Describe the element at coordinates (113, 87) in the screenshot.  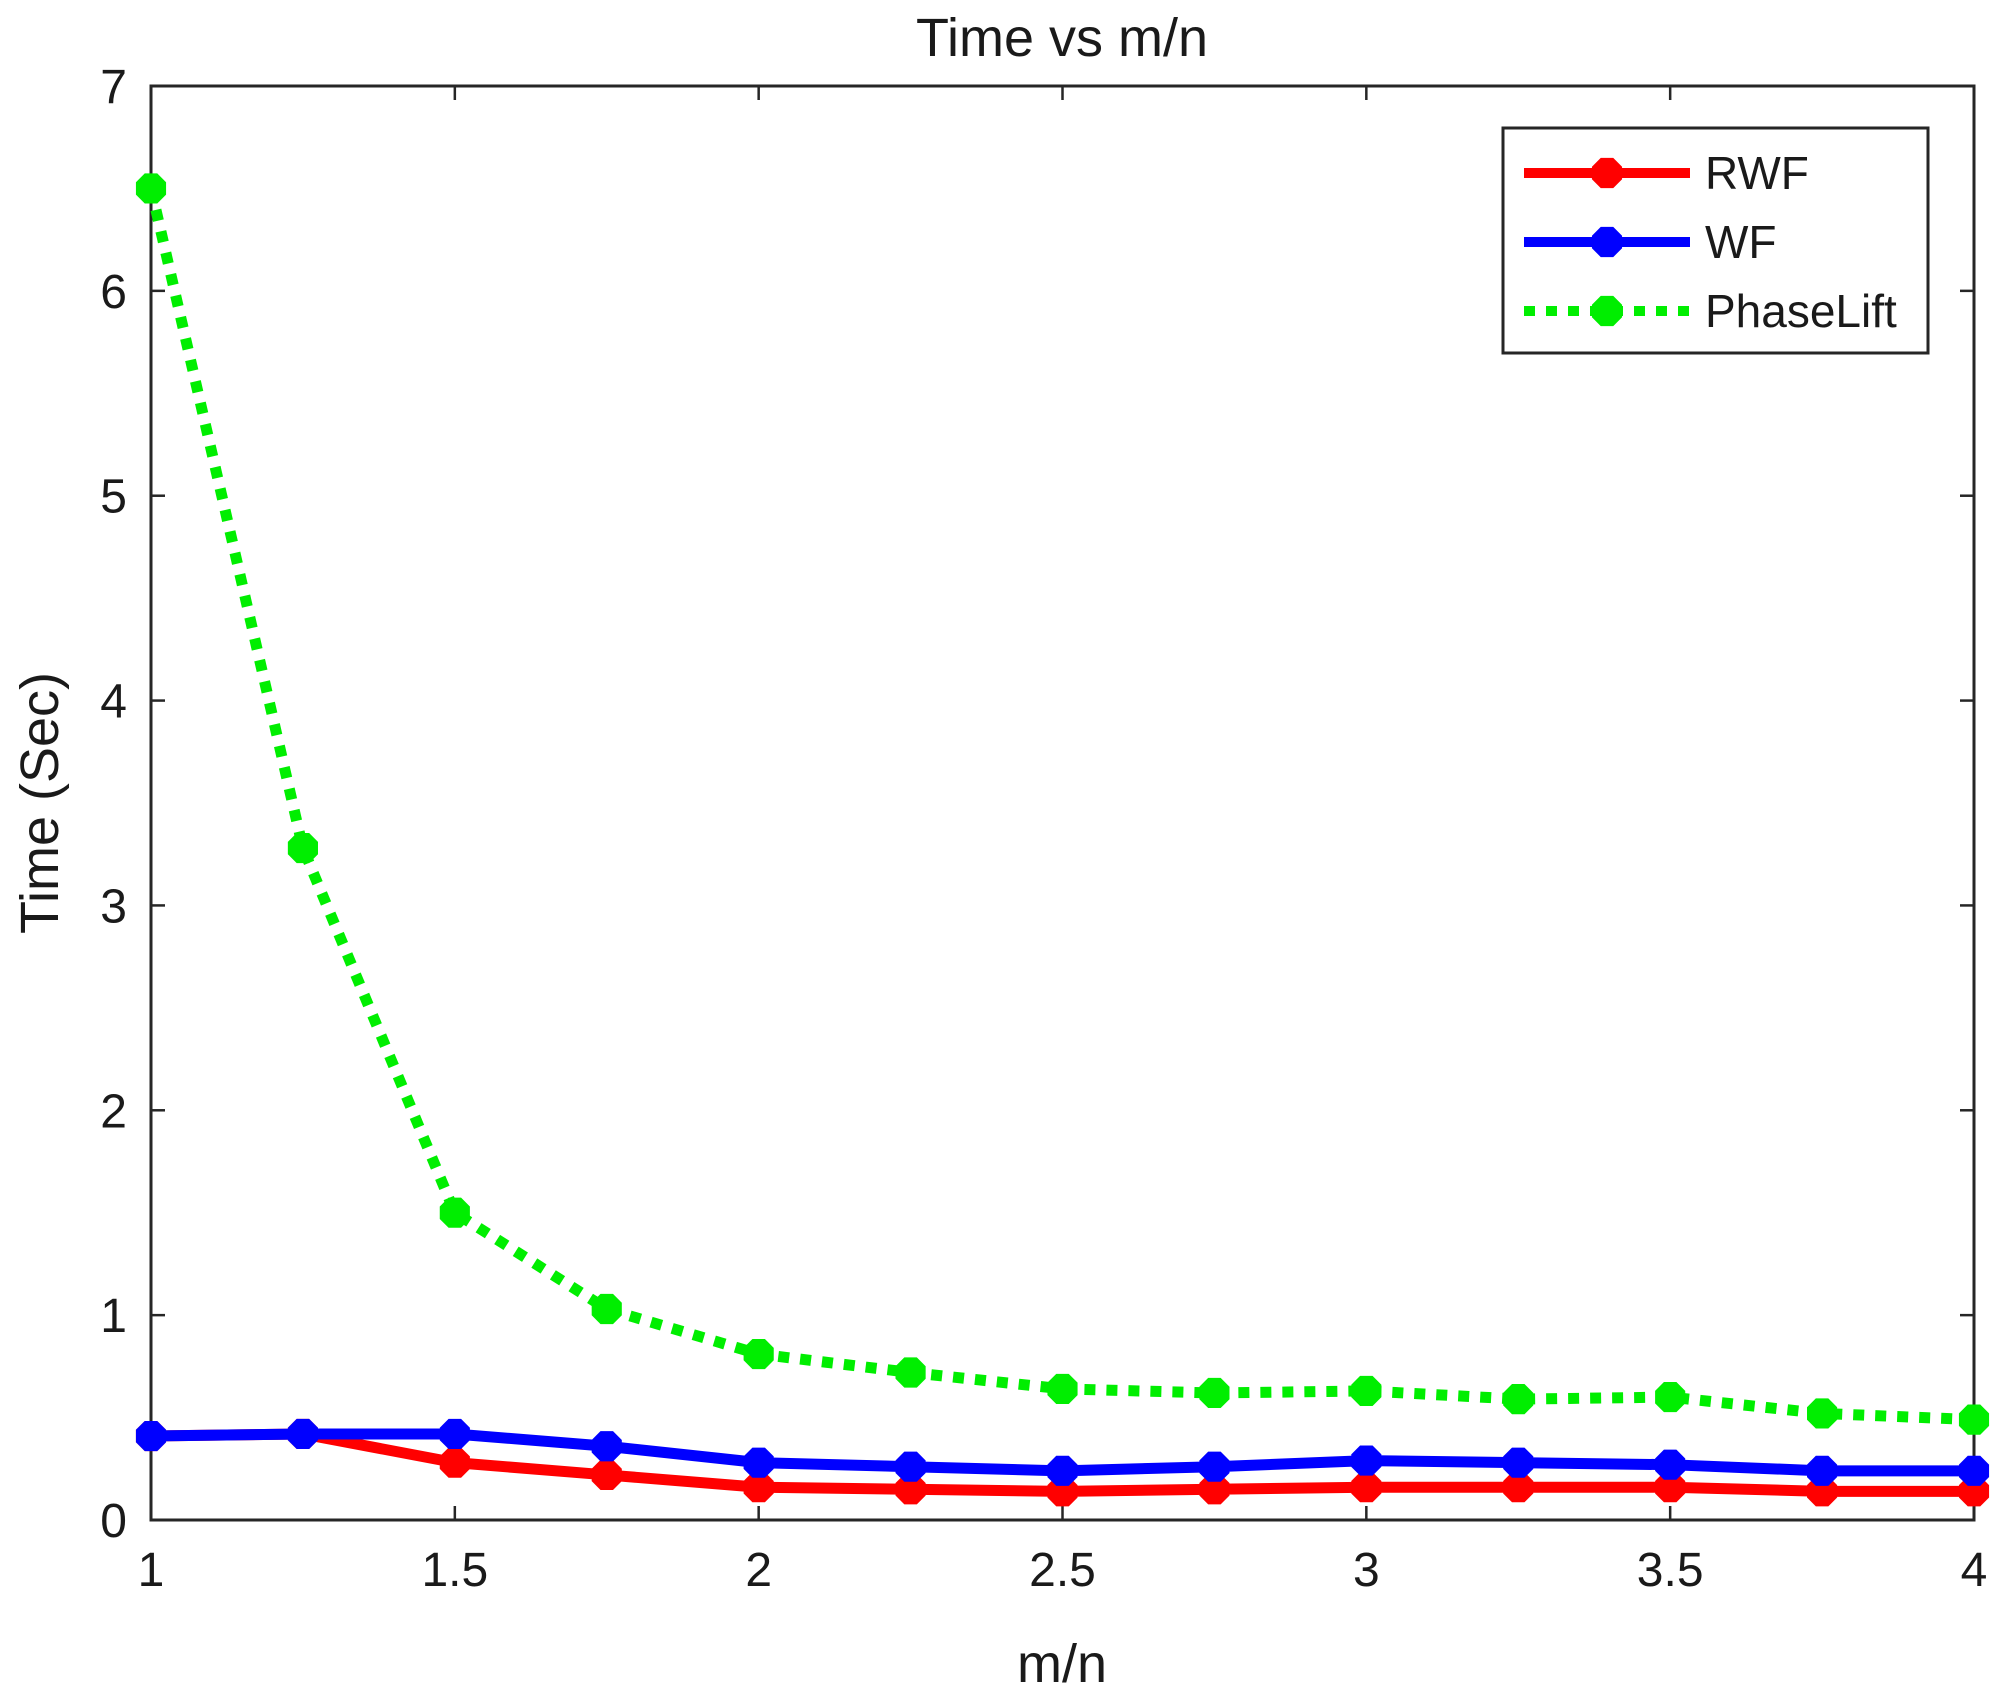
I see `y-tick-label-7: 7` at that location.